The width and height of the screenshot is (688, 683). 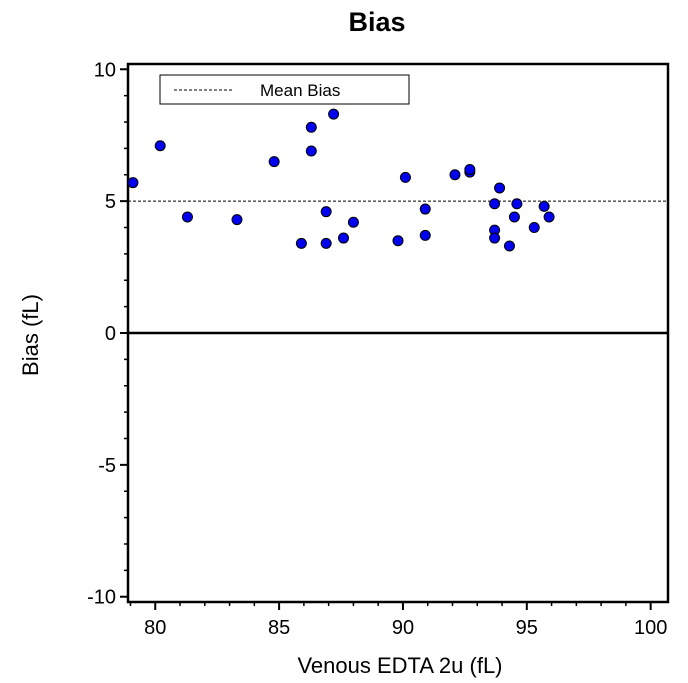 What do you see at coordinates (105, 70) in the screenshot?
I see `y-tick-label: 10` at bounding box center [105, 70].